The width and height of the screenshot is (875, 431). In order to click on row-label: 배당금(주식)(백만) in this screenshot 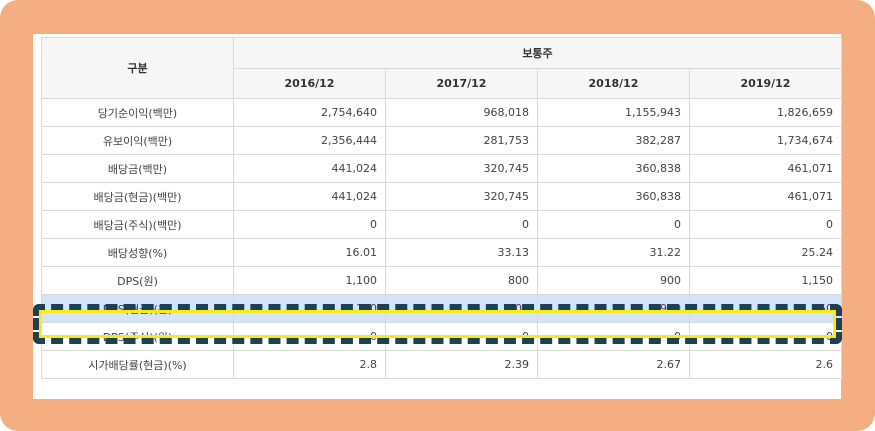, I will do `click(137, 224)`.